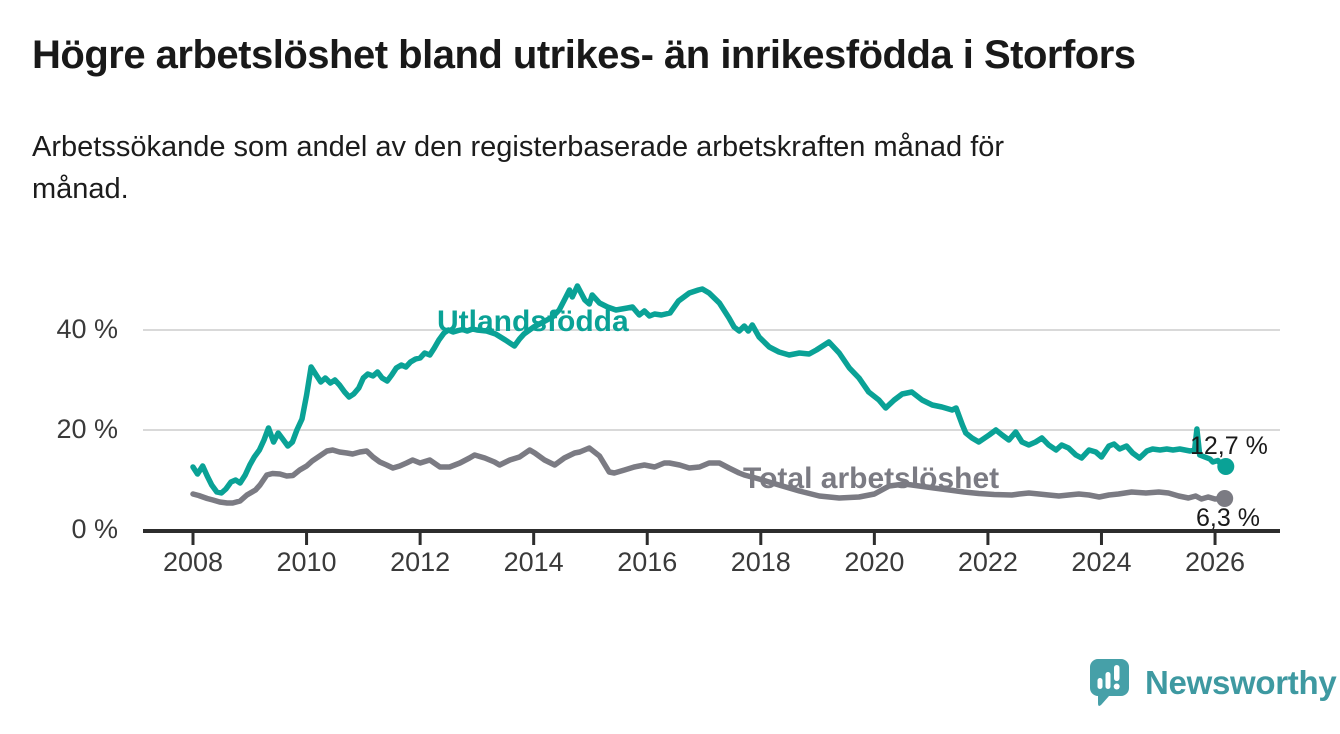 This screenshot has width=1340, height=734. What do you see at coordinates (711, 380) in the screenshot?
I see `gridlines` at bounding box center [711, 380].